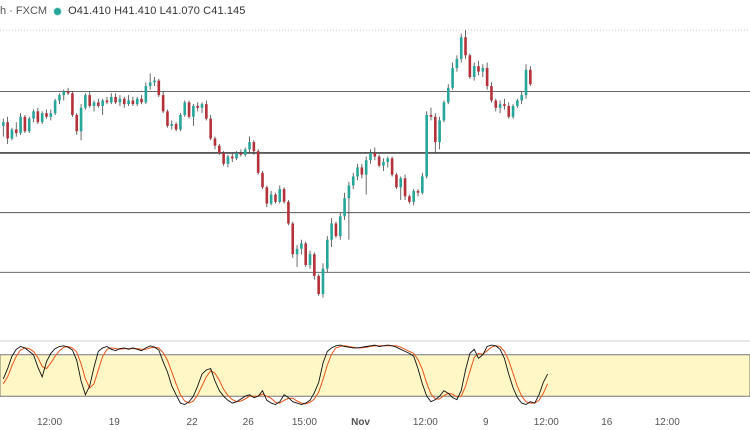 The width and height of the screenshot is (750, 430). Describe the element at coordinates (24, 11) in the screenshot. I see `symbol-label: h · FXCM` at that location.